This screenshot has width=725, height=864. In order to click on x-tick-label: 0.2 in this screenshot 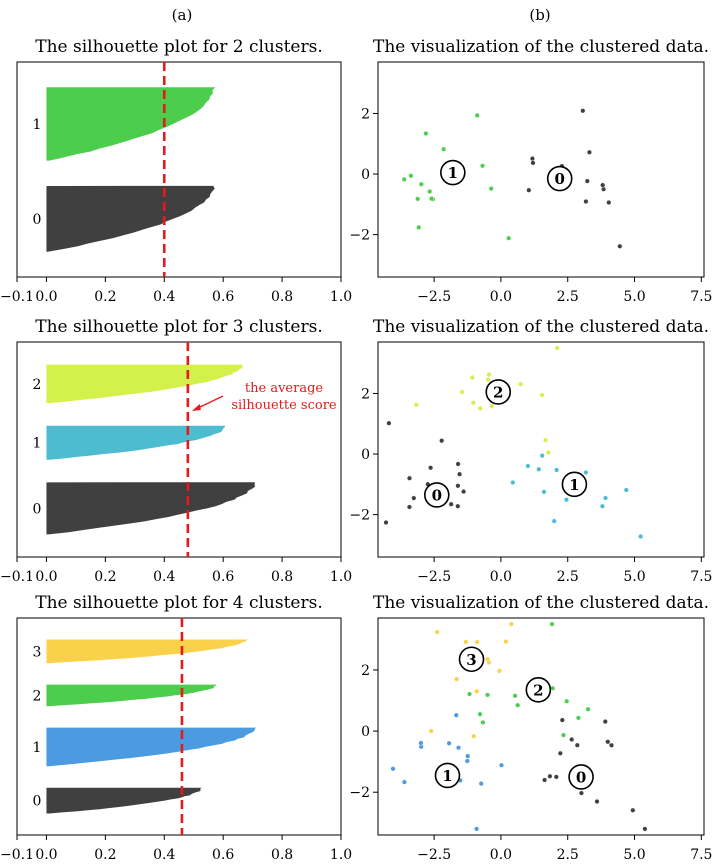, I will do `click(105, 577)`.